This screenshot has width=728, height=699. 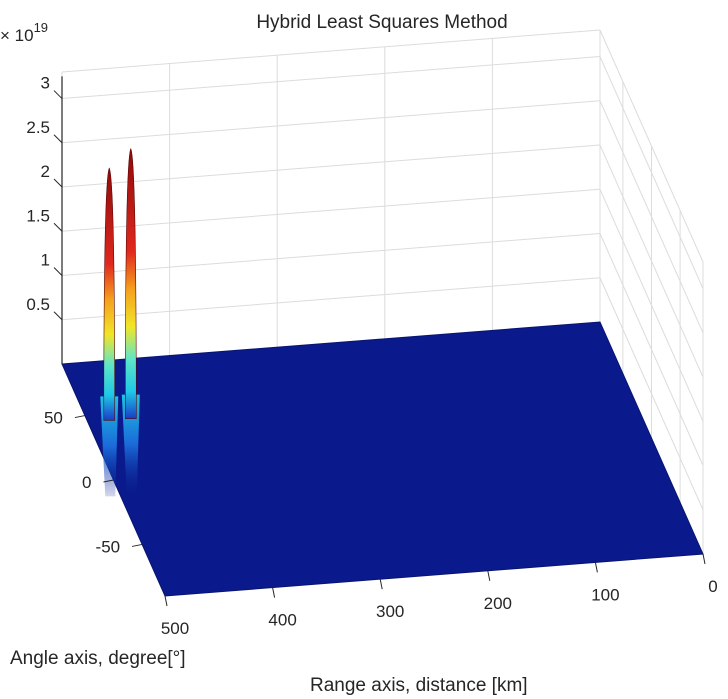 I want to click on y-tick-label: 0, so click(x=86, y=482).